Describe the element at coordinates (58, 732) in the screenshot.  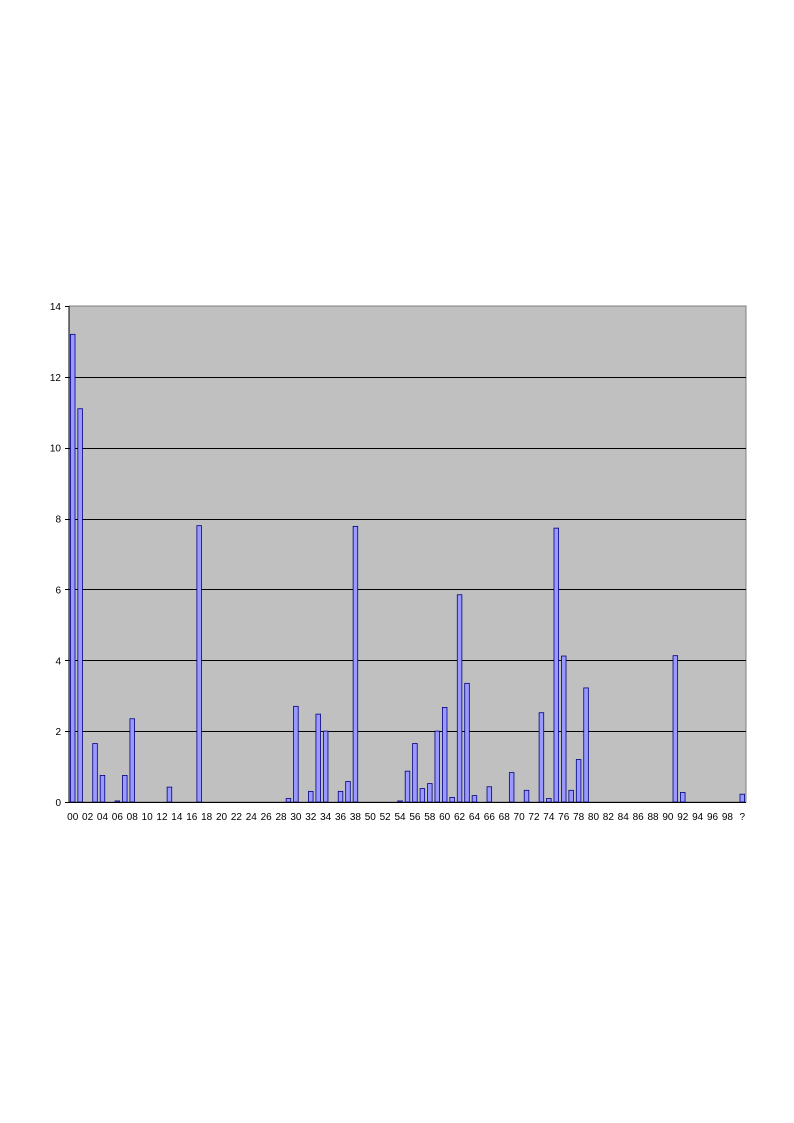
I see `y-tick-label: 2` at that location.